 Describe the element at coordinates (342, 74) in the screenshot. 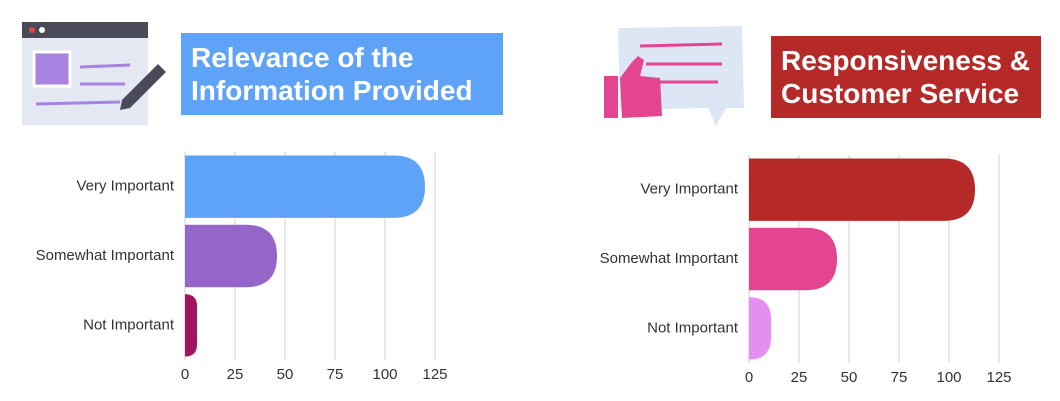

I see `chart-title: Relevance of the Information Provided` at that location.